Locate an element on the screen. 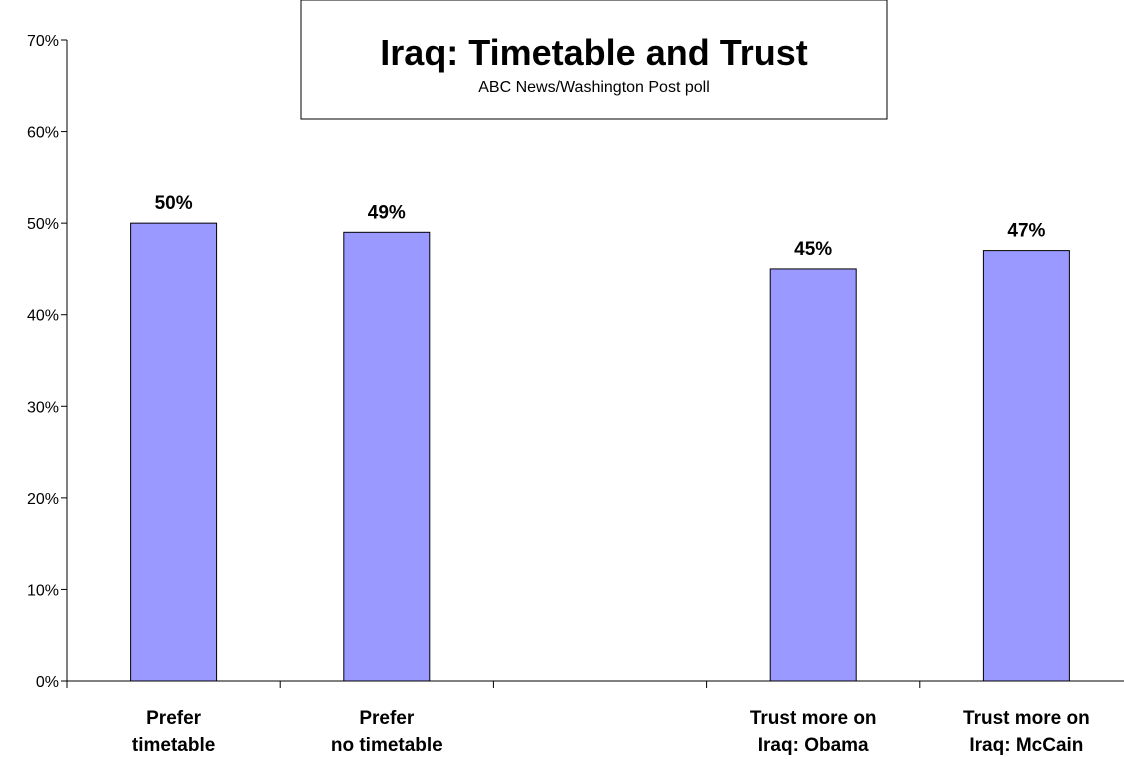  y-tick-label: 20% is located at coordinates (43, 499).